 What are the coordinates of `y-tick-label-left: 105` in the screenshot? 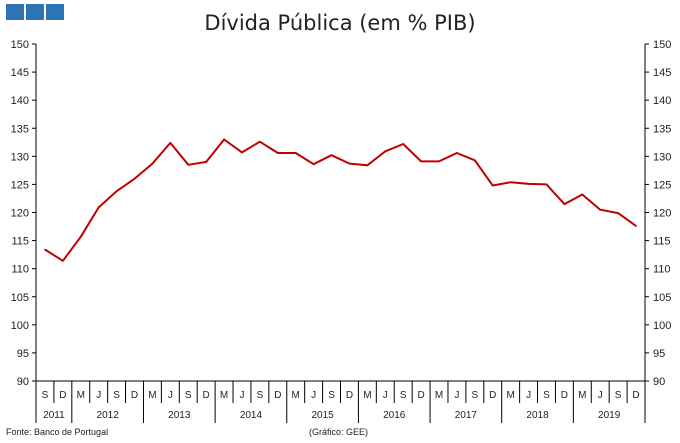 It's located at (20, 298).